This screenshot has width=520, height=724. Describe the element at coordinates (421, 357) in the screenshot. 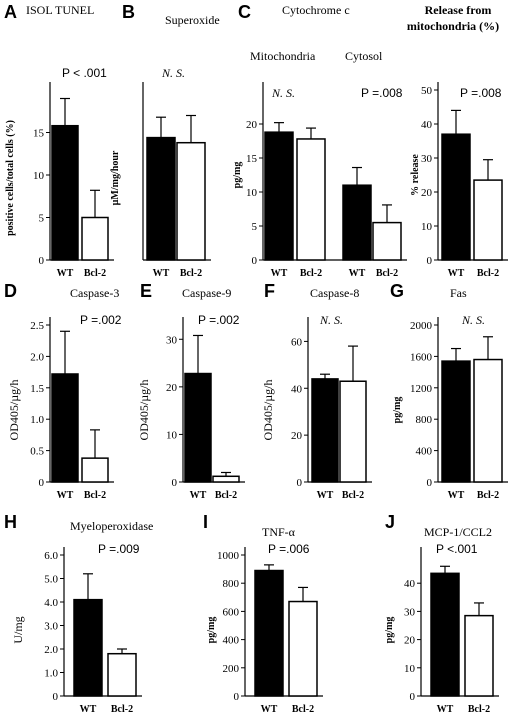

I see `y-tick-label: 1600` at that location.